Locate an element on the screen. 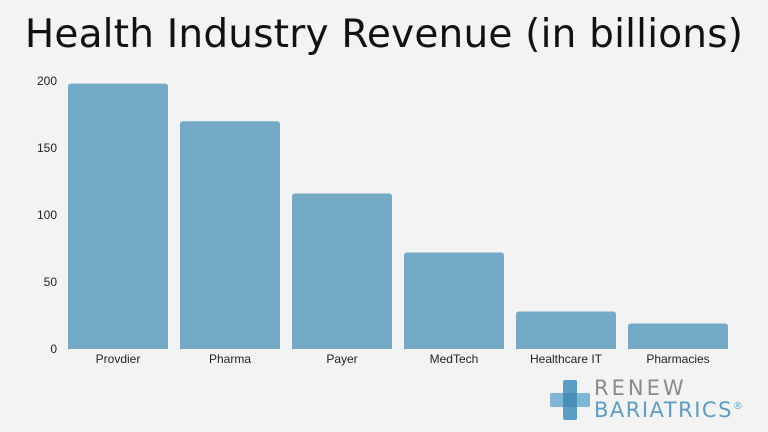  bar-payer is located at coordinates (342, 271).